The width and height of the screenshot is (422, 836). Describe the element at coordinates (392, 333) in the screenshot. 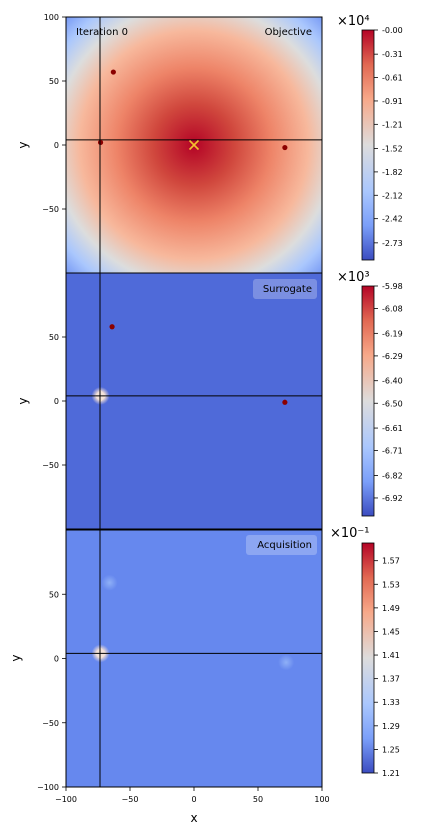

I see `colorbar-tick-label: -6.19` at that location.